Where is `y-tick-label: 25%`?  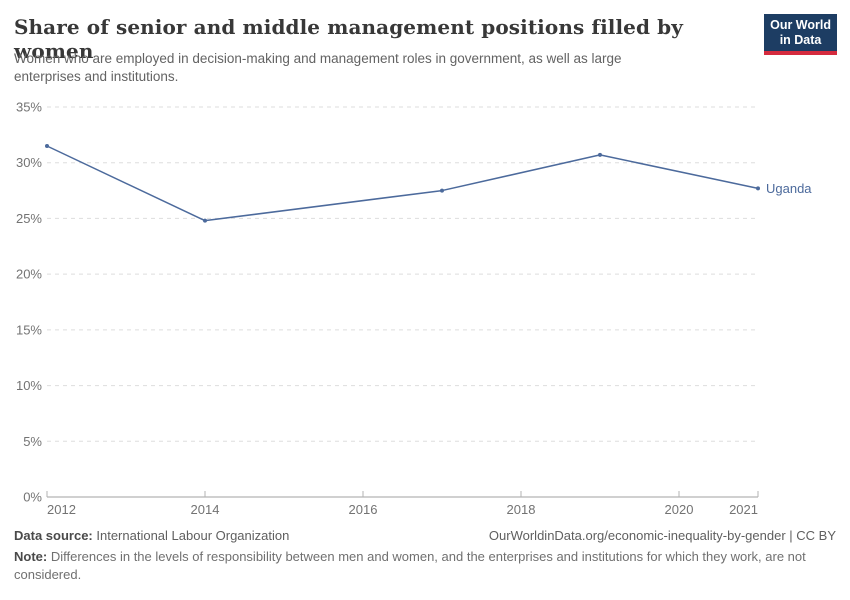
y-tick-label: 25% is located at coordinates (29, 218).